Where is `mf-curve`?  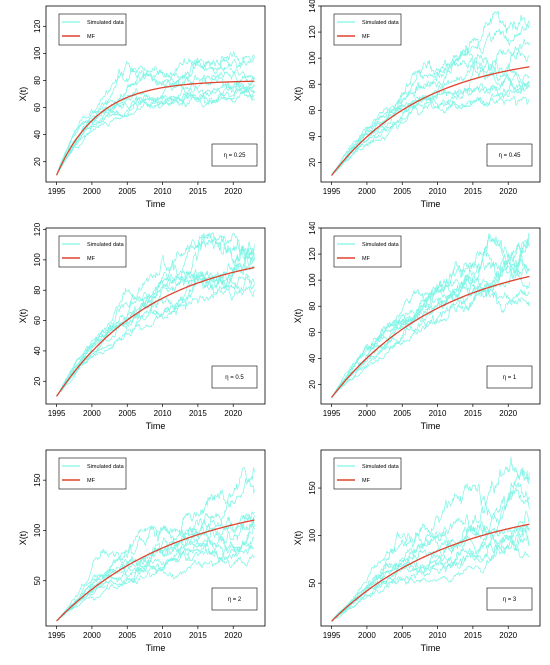 mf-curve is located at coordinates (430, 121).